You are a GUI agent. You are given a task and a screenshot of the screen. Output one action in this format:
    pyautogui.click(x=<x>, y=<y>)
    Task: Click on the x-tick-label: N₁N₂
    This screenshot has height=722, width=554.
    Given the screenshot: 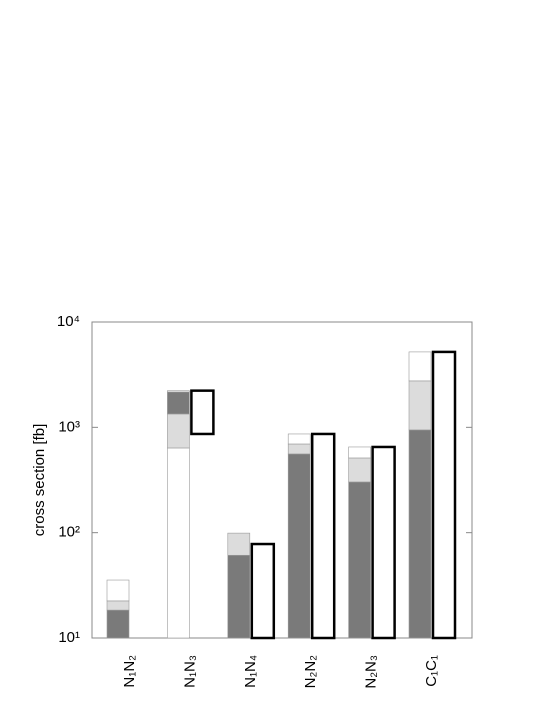 What is the action you would take?
    pyautogui.click(x=129, y=671)
    